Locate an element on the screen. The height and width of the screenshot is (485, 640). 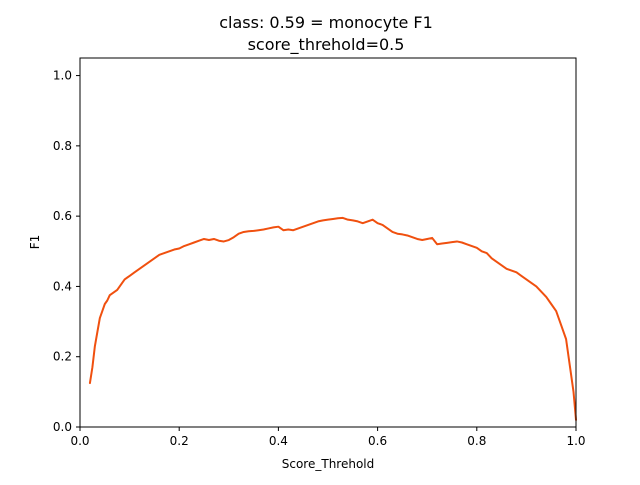
x-tick-label: 0.8 is located at coordinates (476, 441).